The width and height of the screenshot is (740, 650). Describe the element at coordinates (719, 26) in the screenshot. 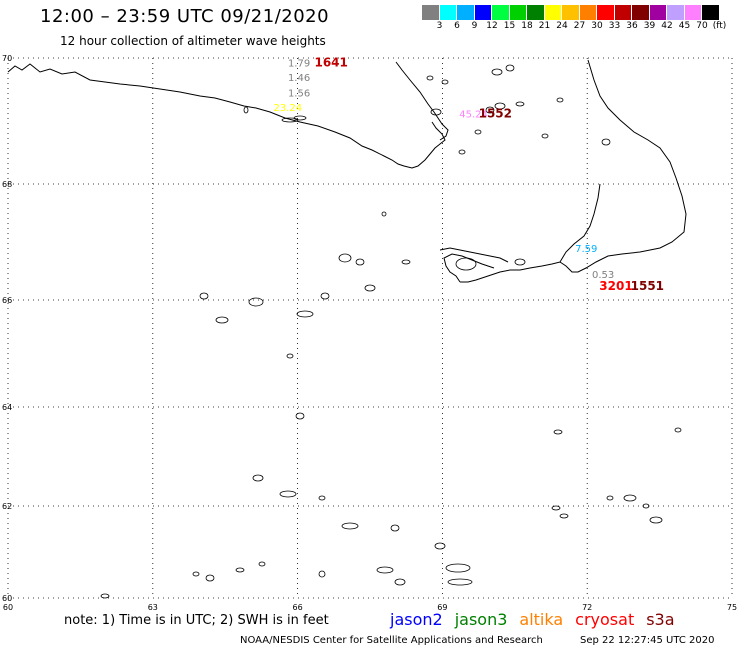

I see `legend-label: (ft)` at that location.